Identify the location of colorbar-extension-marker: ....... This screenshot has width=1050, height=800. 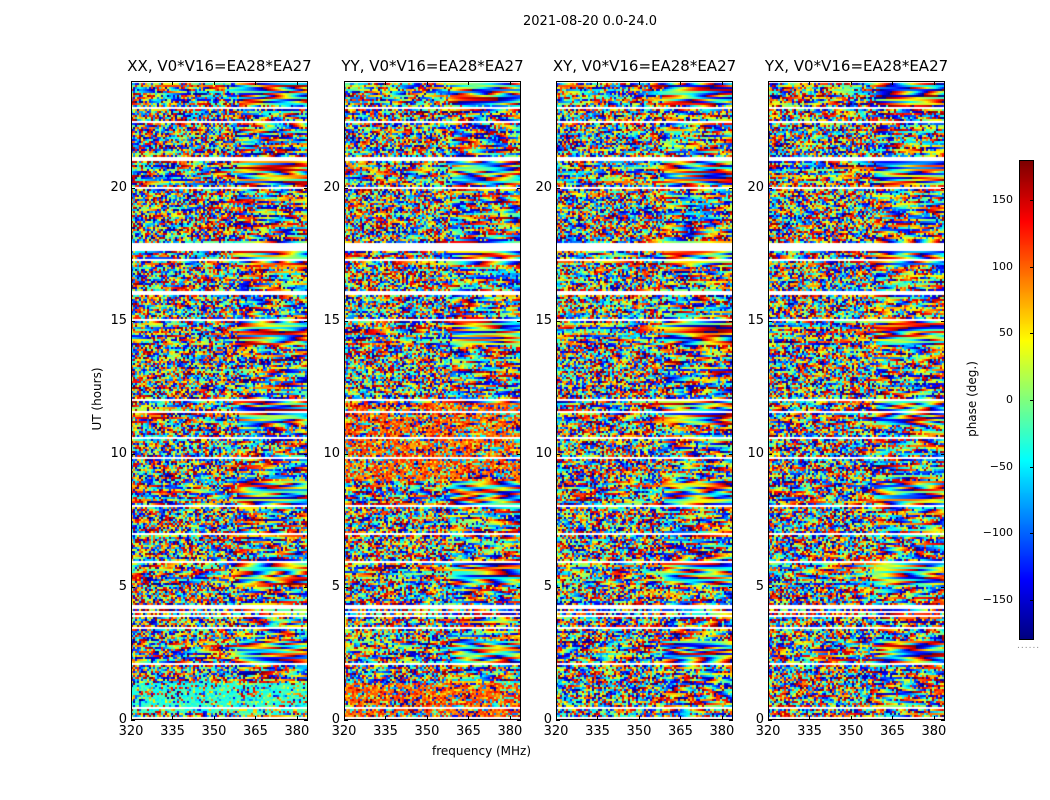
(1029, 646).